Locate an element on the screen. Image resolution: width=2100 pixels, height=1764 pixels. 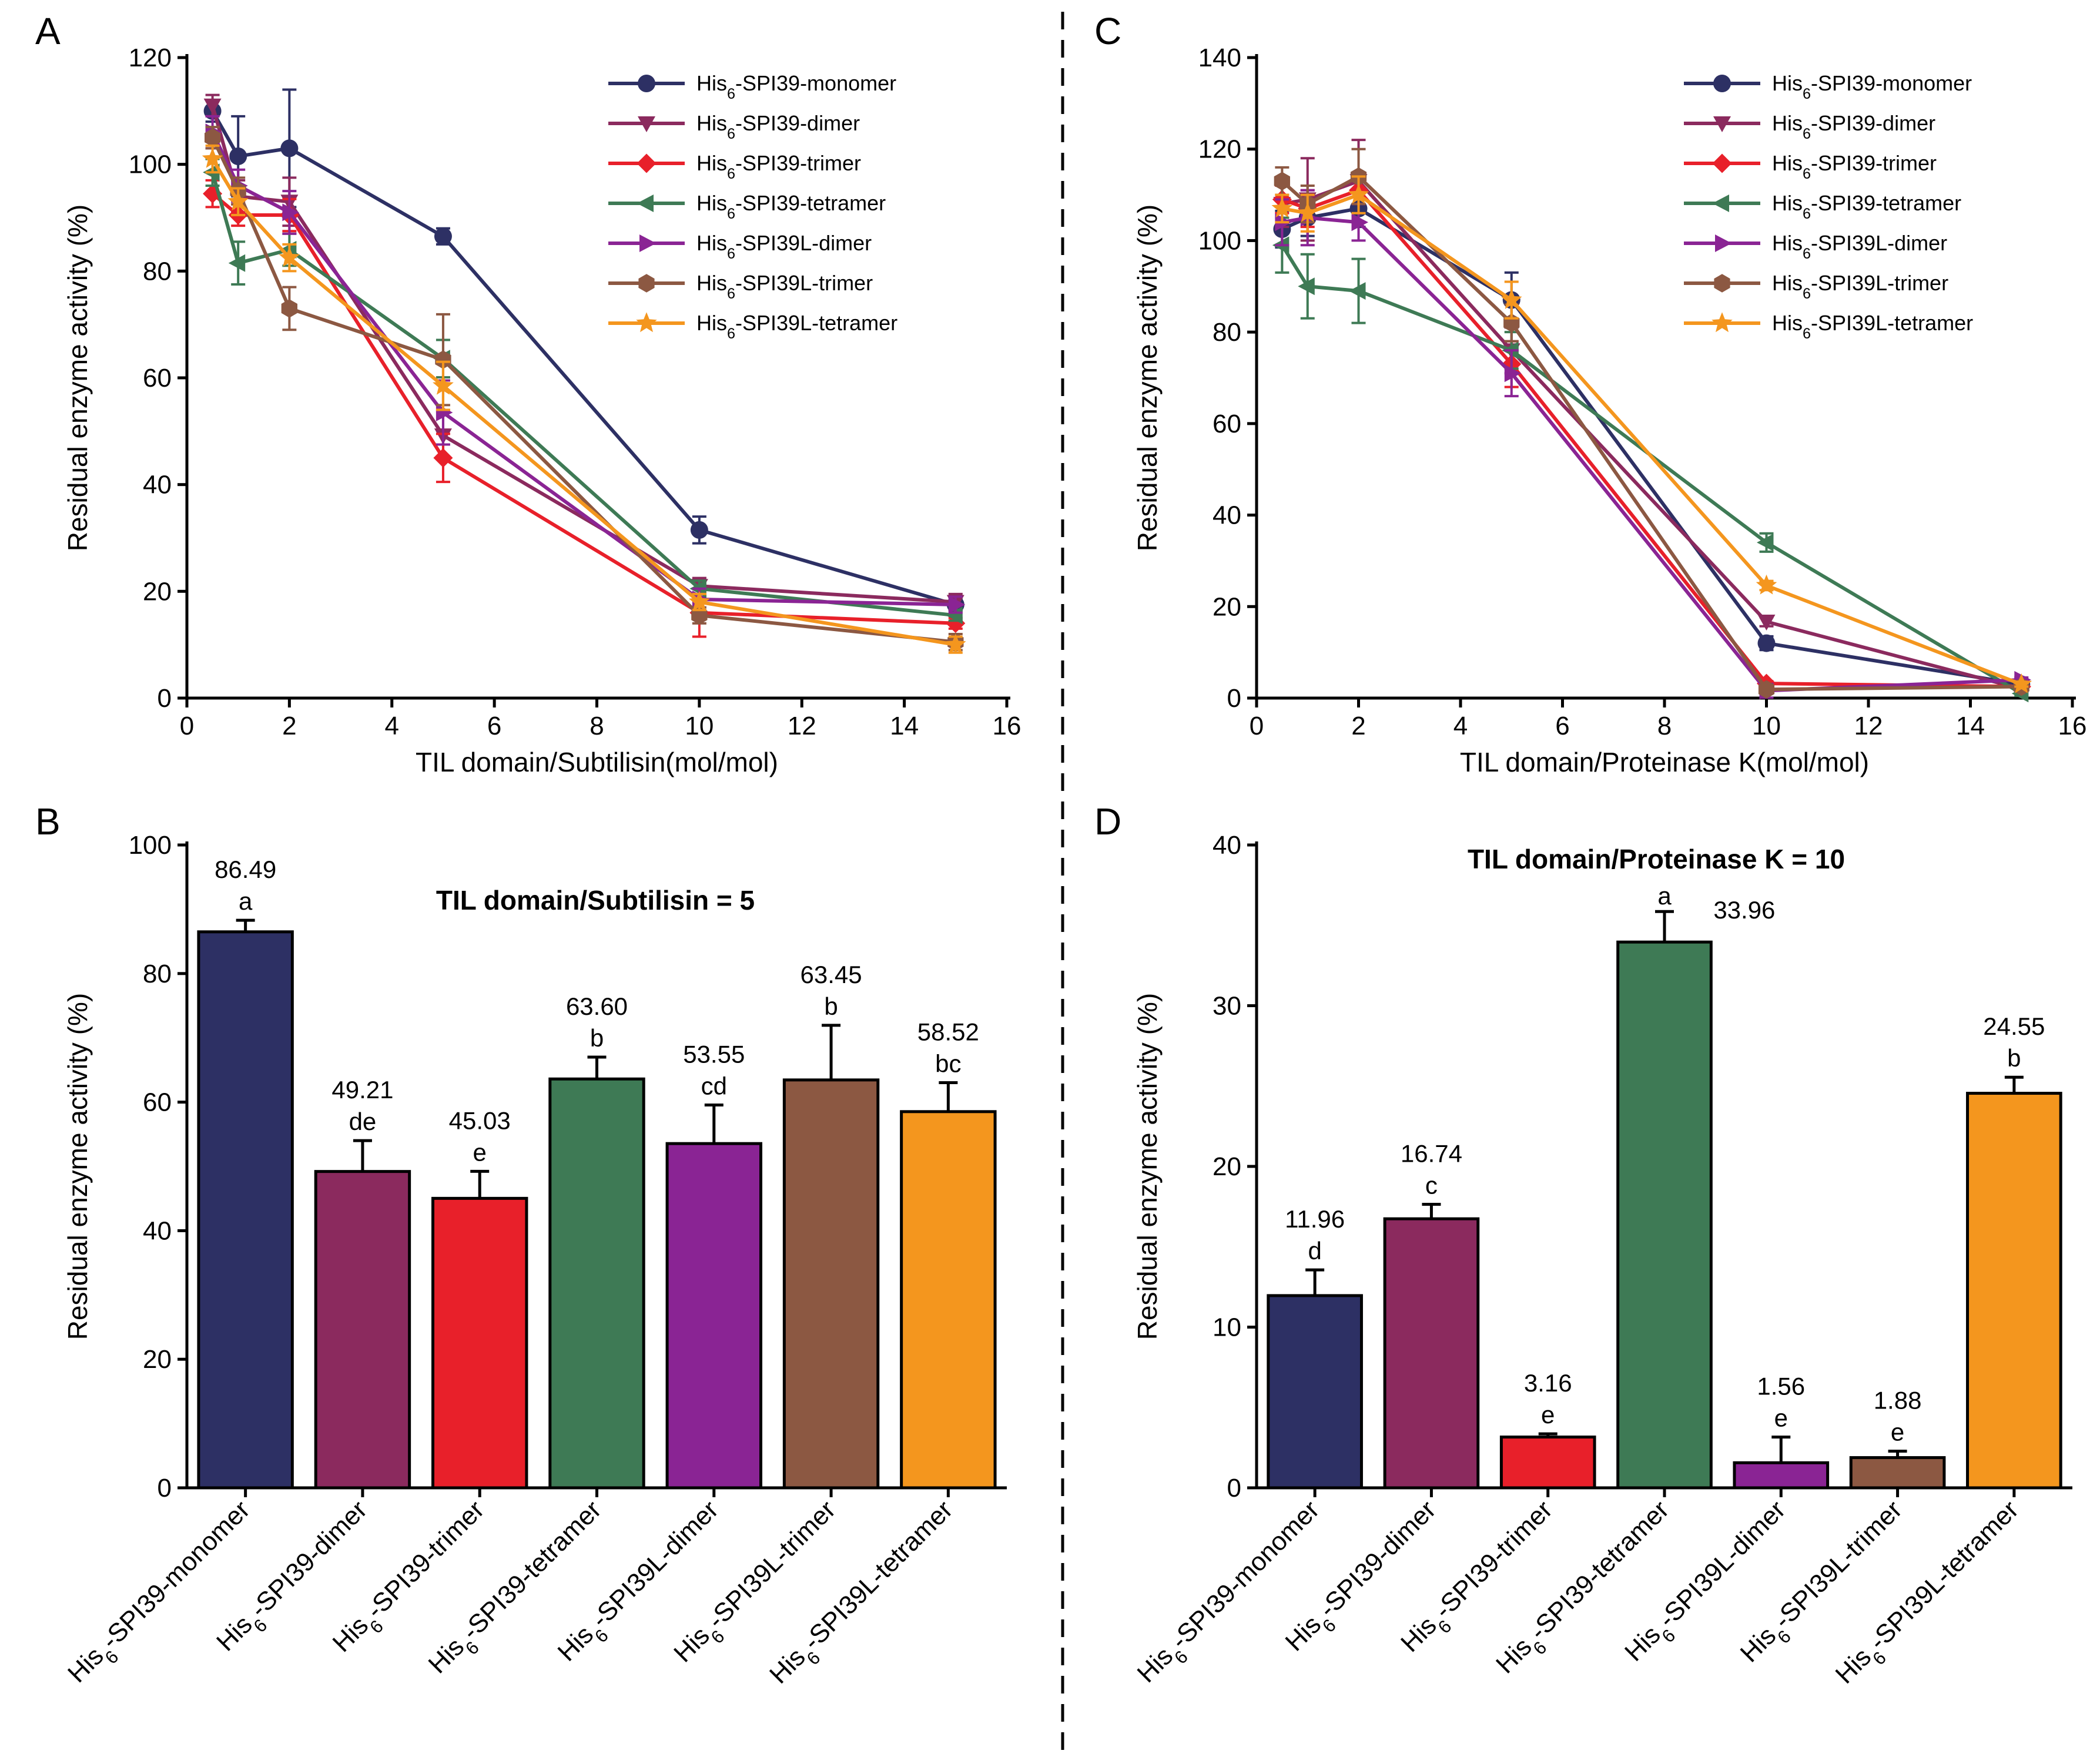
chart-title: TIL domain/Subtilisin = 5 is located at coordinates (595, 900).